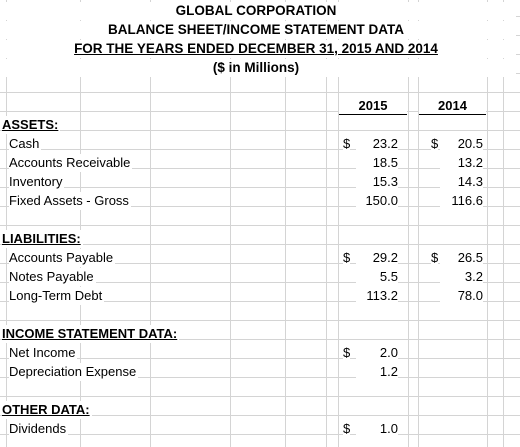  What do you see at coordinates (47, 410) in the screenshot?
I see `section-title-other-data: OTHER DATA:` at bounding box center [47, 410].